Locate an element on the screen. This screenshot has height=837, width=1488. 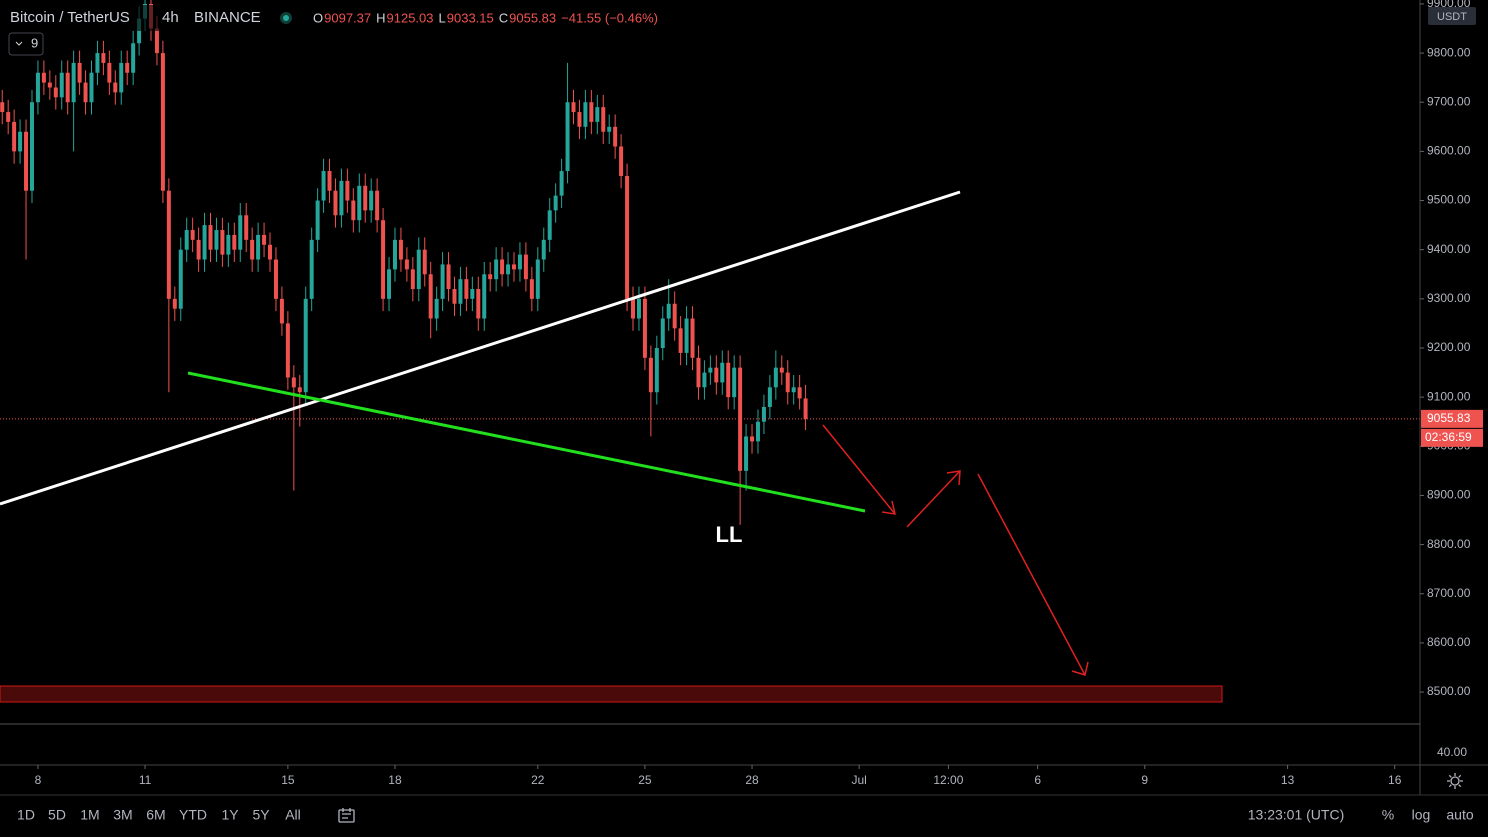
ohlc-key: H is located at coordinates (380, 17).